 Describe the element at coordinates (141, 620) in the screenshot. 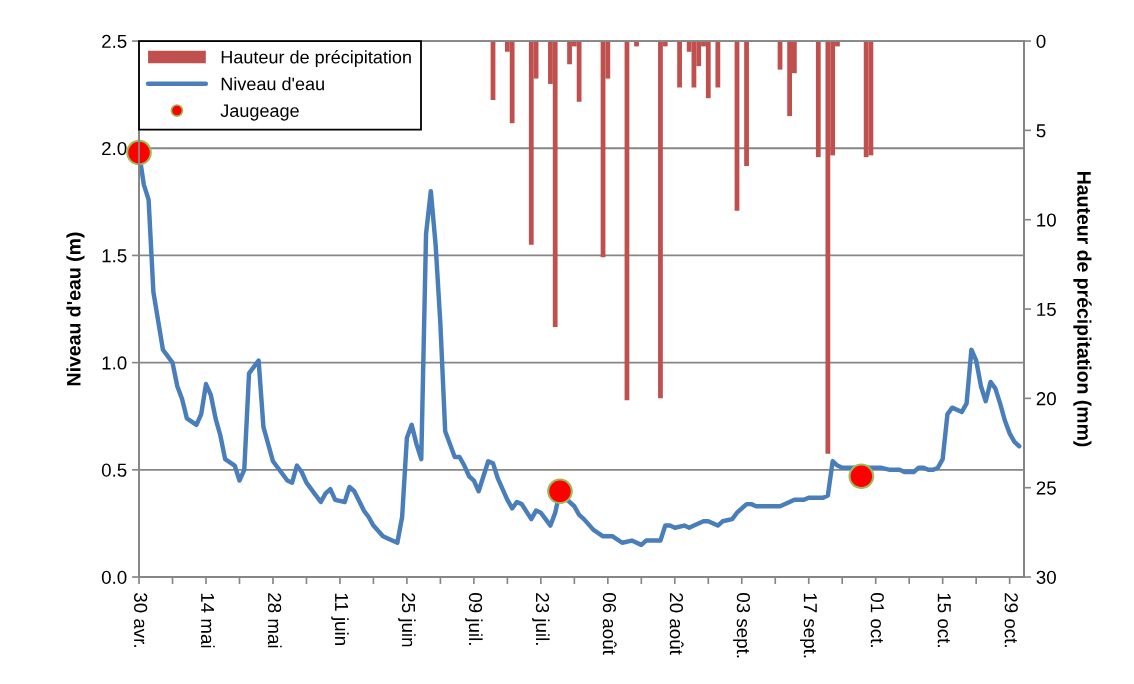

I see `x-tick-label: 30 avr.` at that location.